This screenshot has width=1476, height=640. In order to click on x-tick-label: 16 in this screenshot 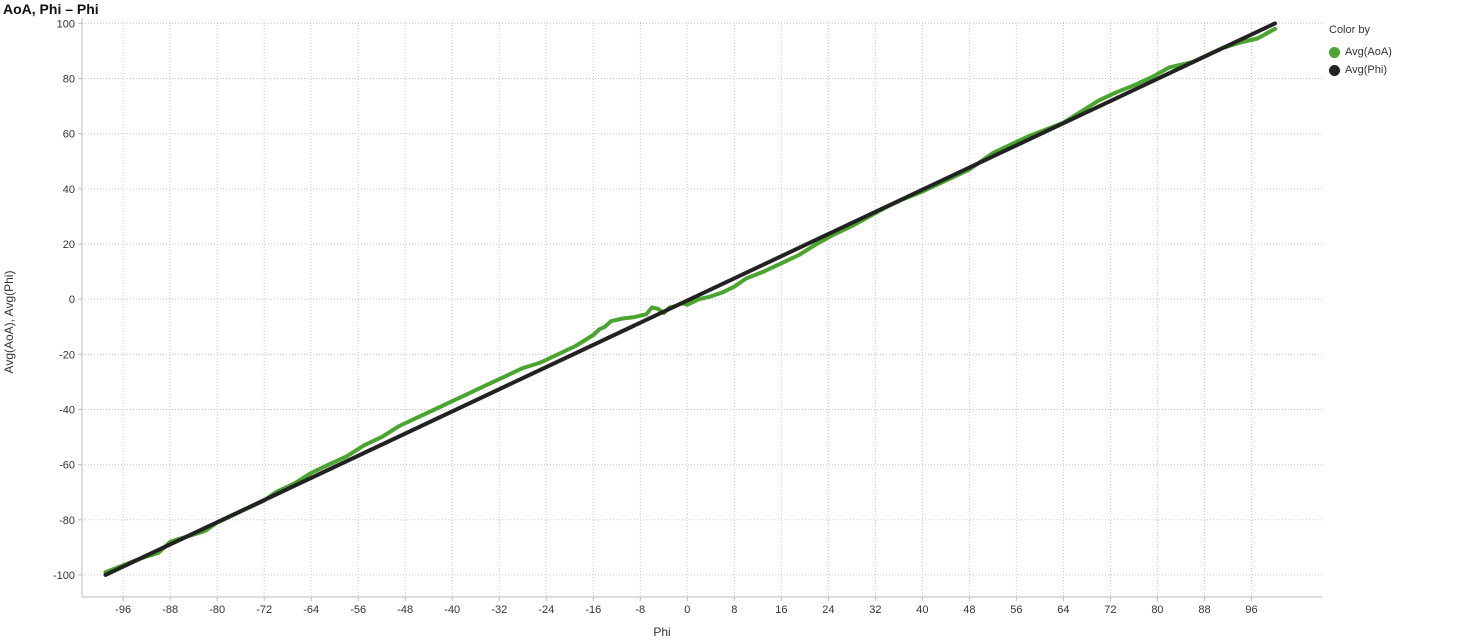, I will do `click(781, 610)`.